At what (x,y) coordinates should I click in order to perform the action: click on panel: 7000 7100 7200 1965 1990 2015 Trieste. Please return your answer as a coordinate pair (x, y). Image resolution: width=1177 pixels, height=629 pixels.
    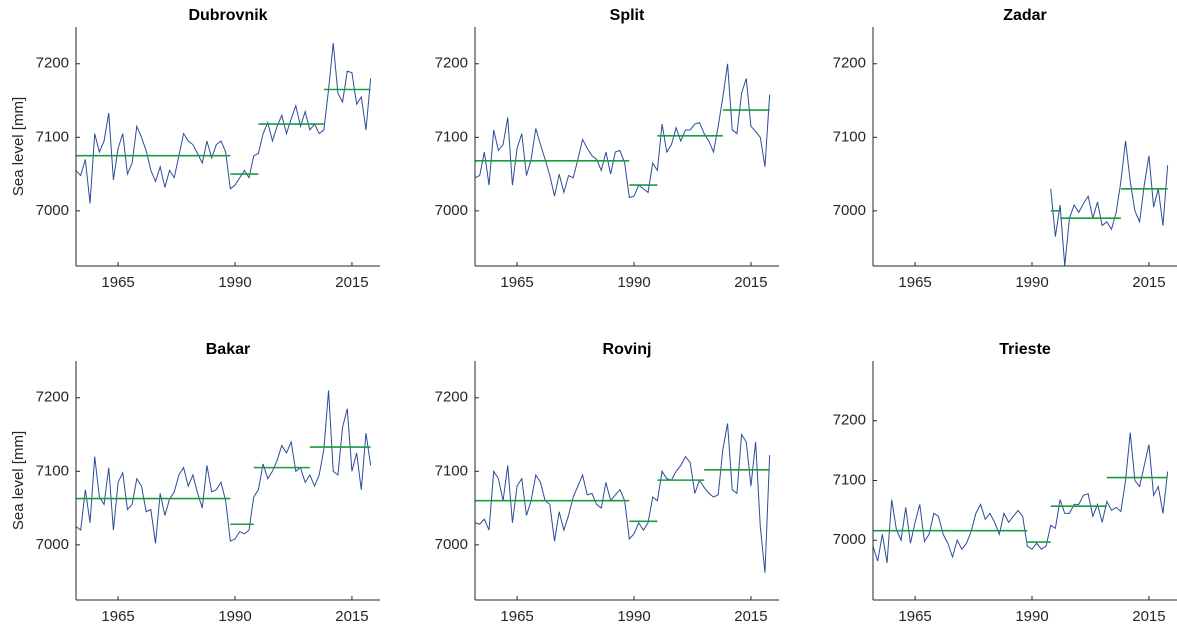
    Looking at the image, I should click on (1005, 483).